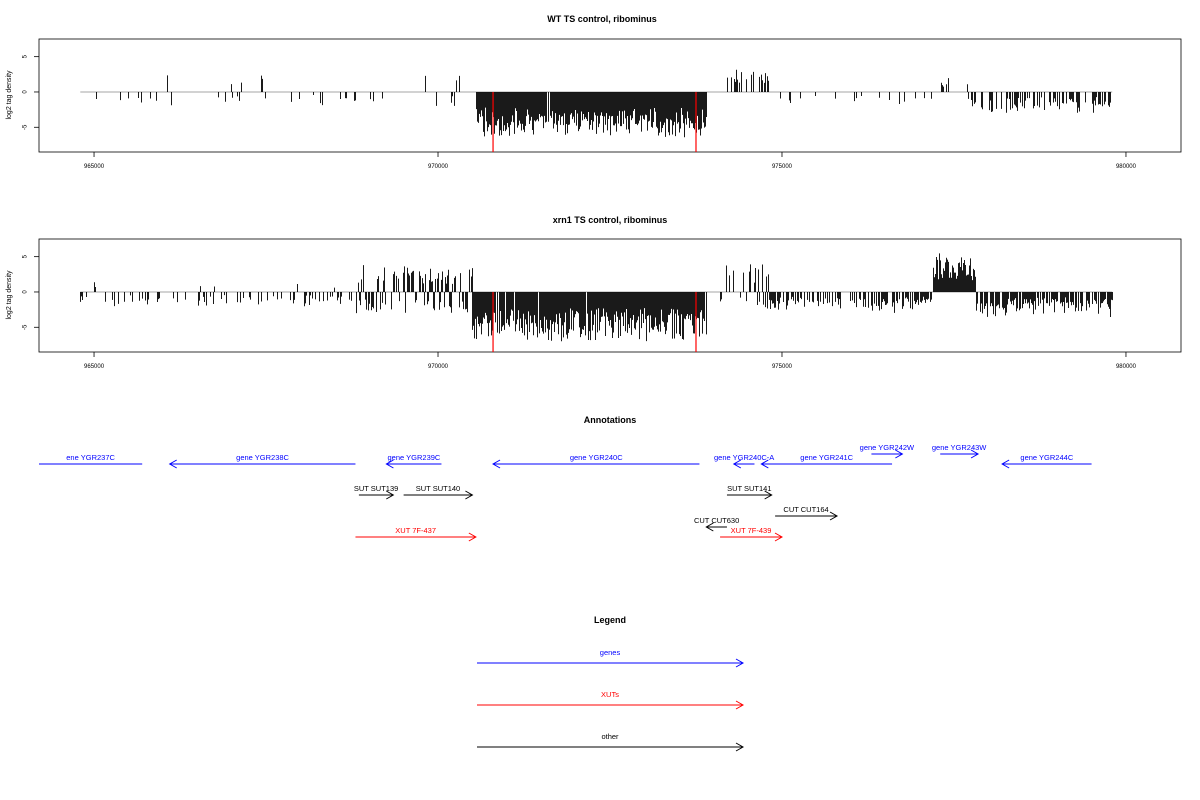 The width and height of the screenshot is (1200, 800). Describe the element at coordinates (611, 742) in the screenshot. I see `legend-item-other: other` at that location.